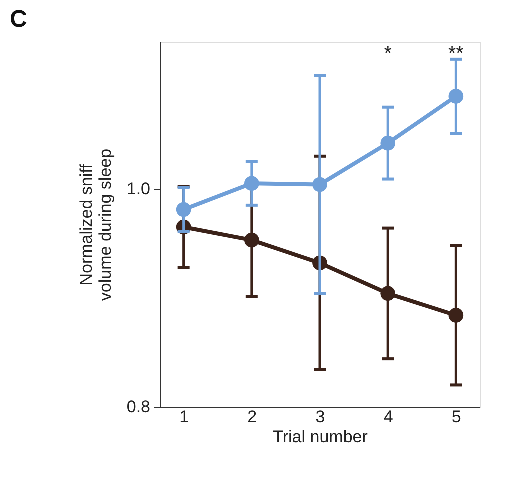 The image size is (517, 479). I want to click on x-tick-label: 3, so click(321, 417).